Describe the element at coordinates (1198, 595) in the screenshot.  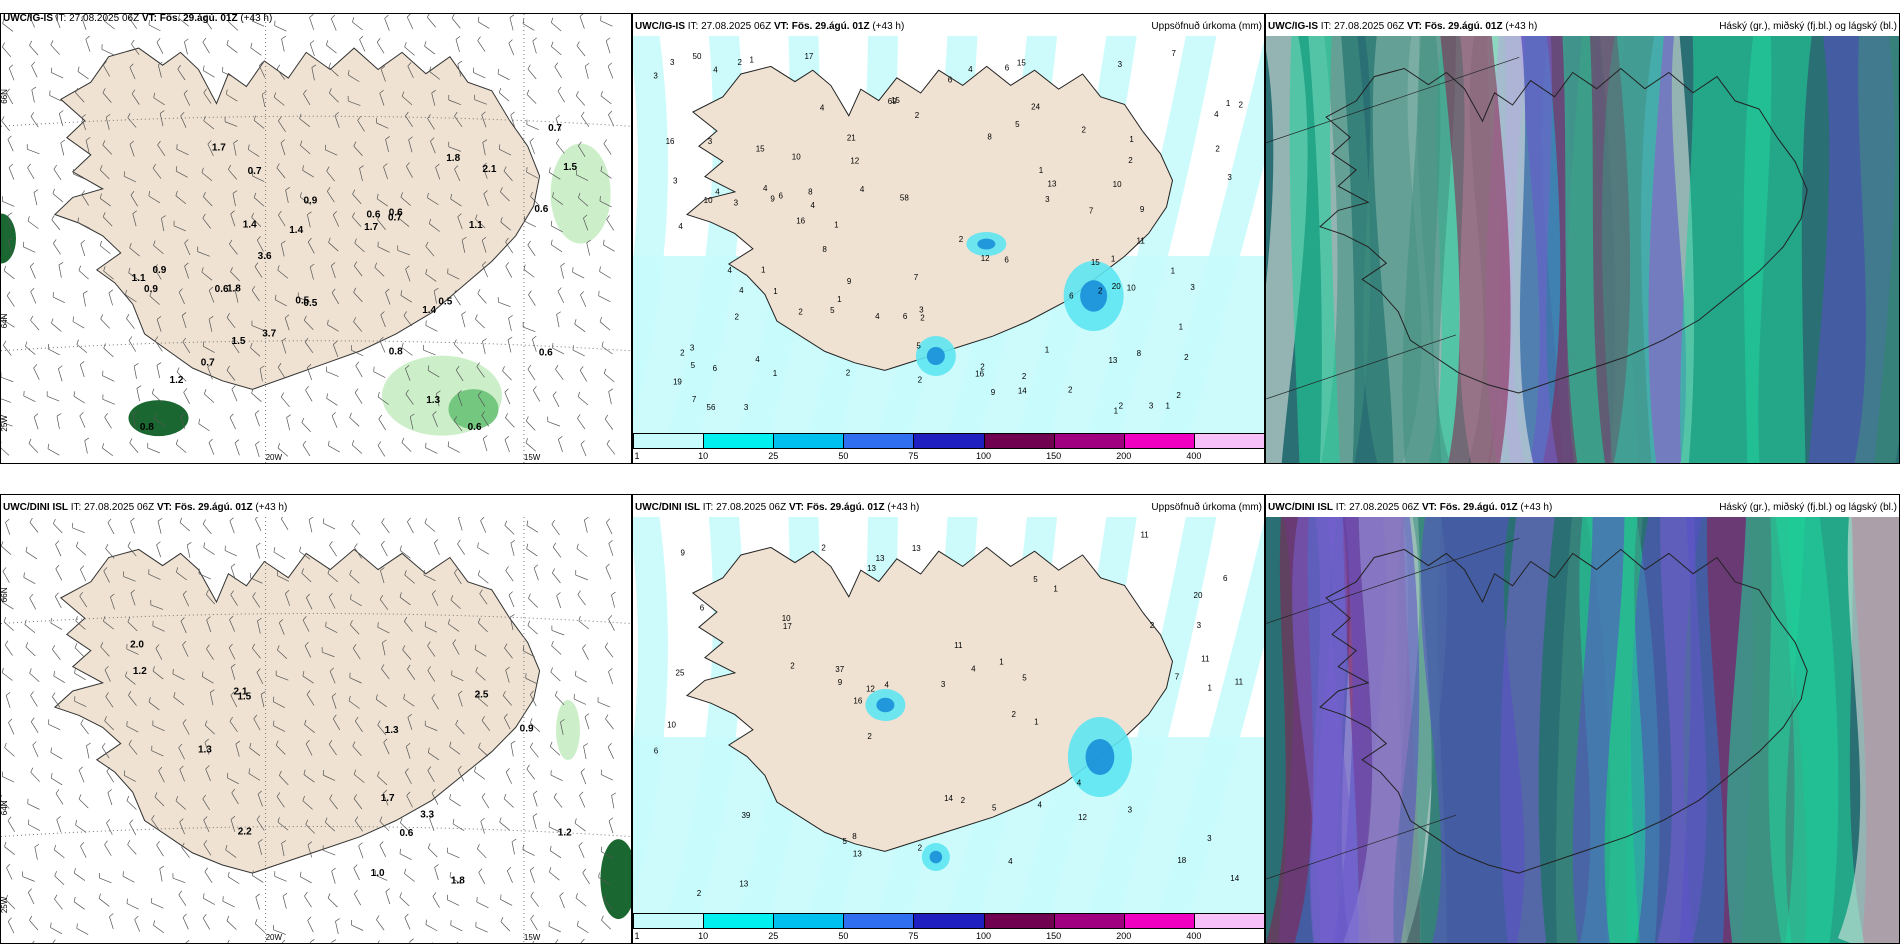
I see `precip-value: 20` at that location.